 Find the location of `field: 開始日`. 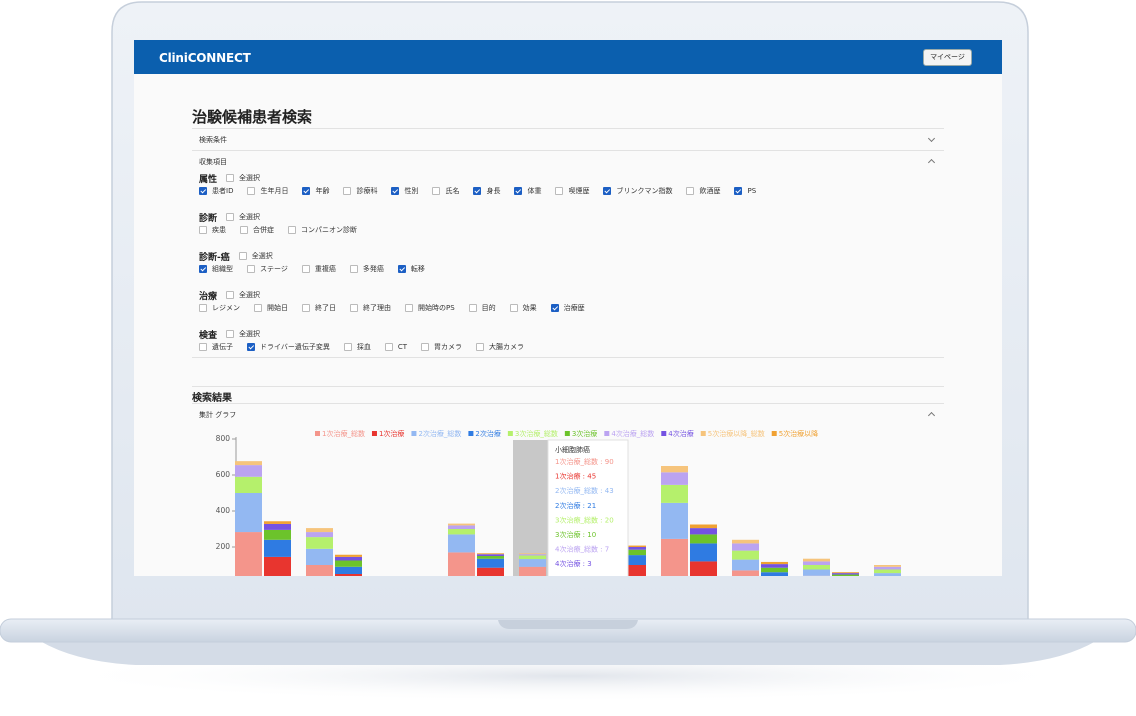

field: 開始日 is located at coordinates (271, 308).